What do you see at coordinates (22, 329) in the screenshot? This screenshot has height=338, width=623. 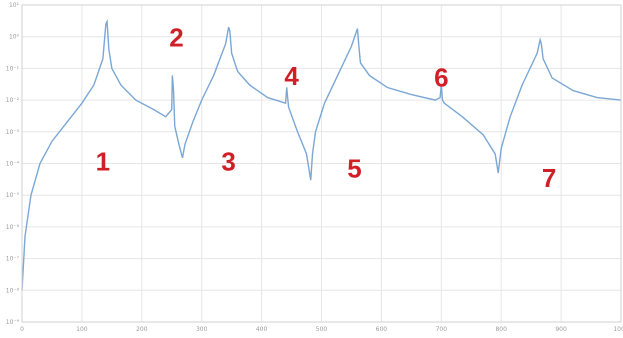 I see `x-tick-label: 0` at bounding box center [22, 329].